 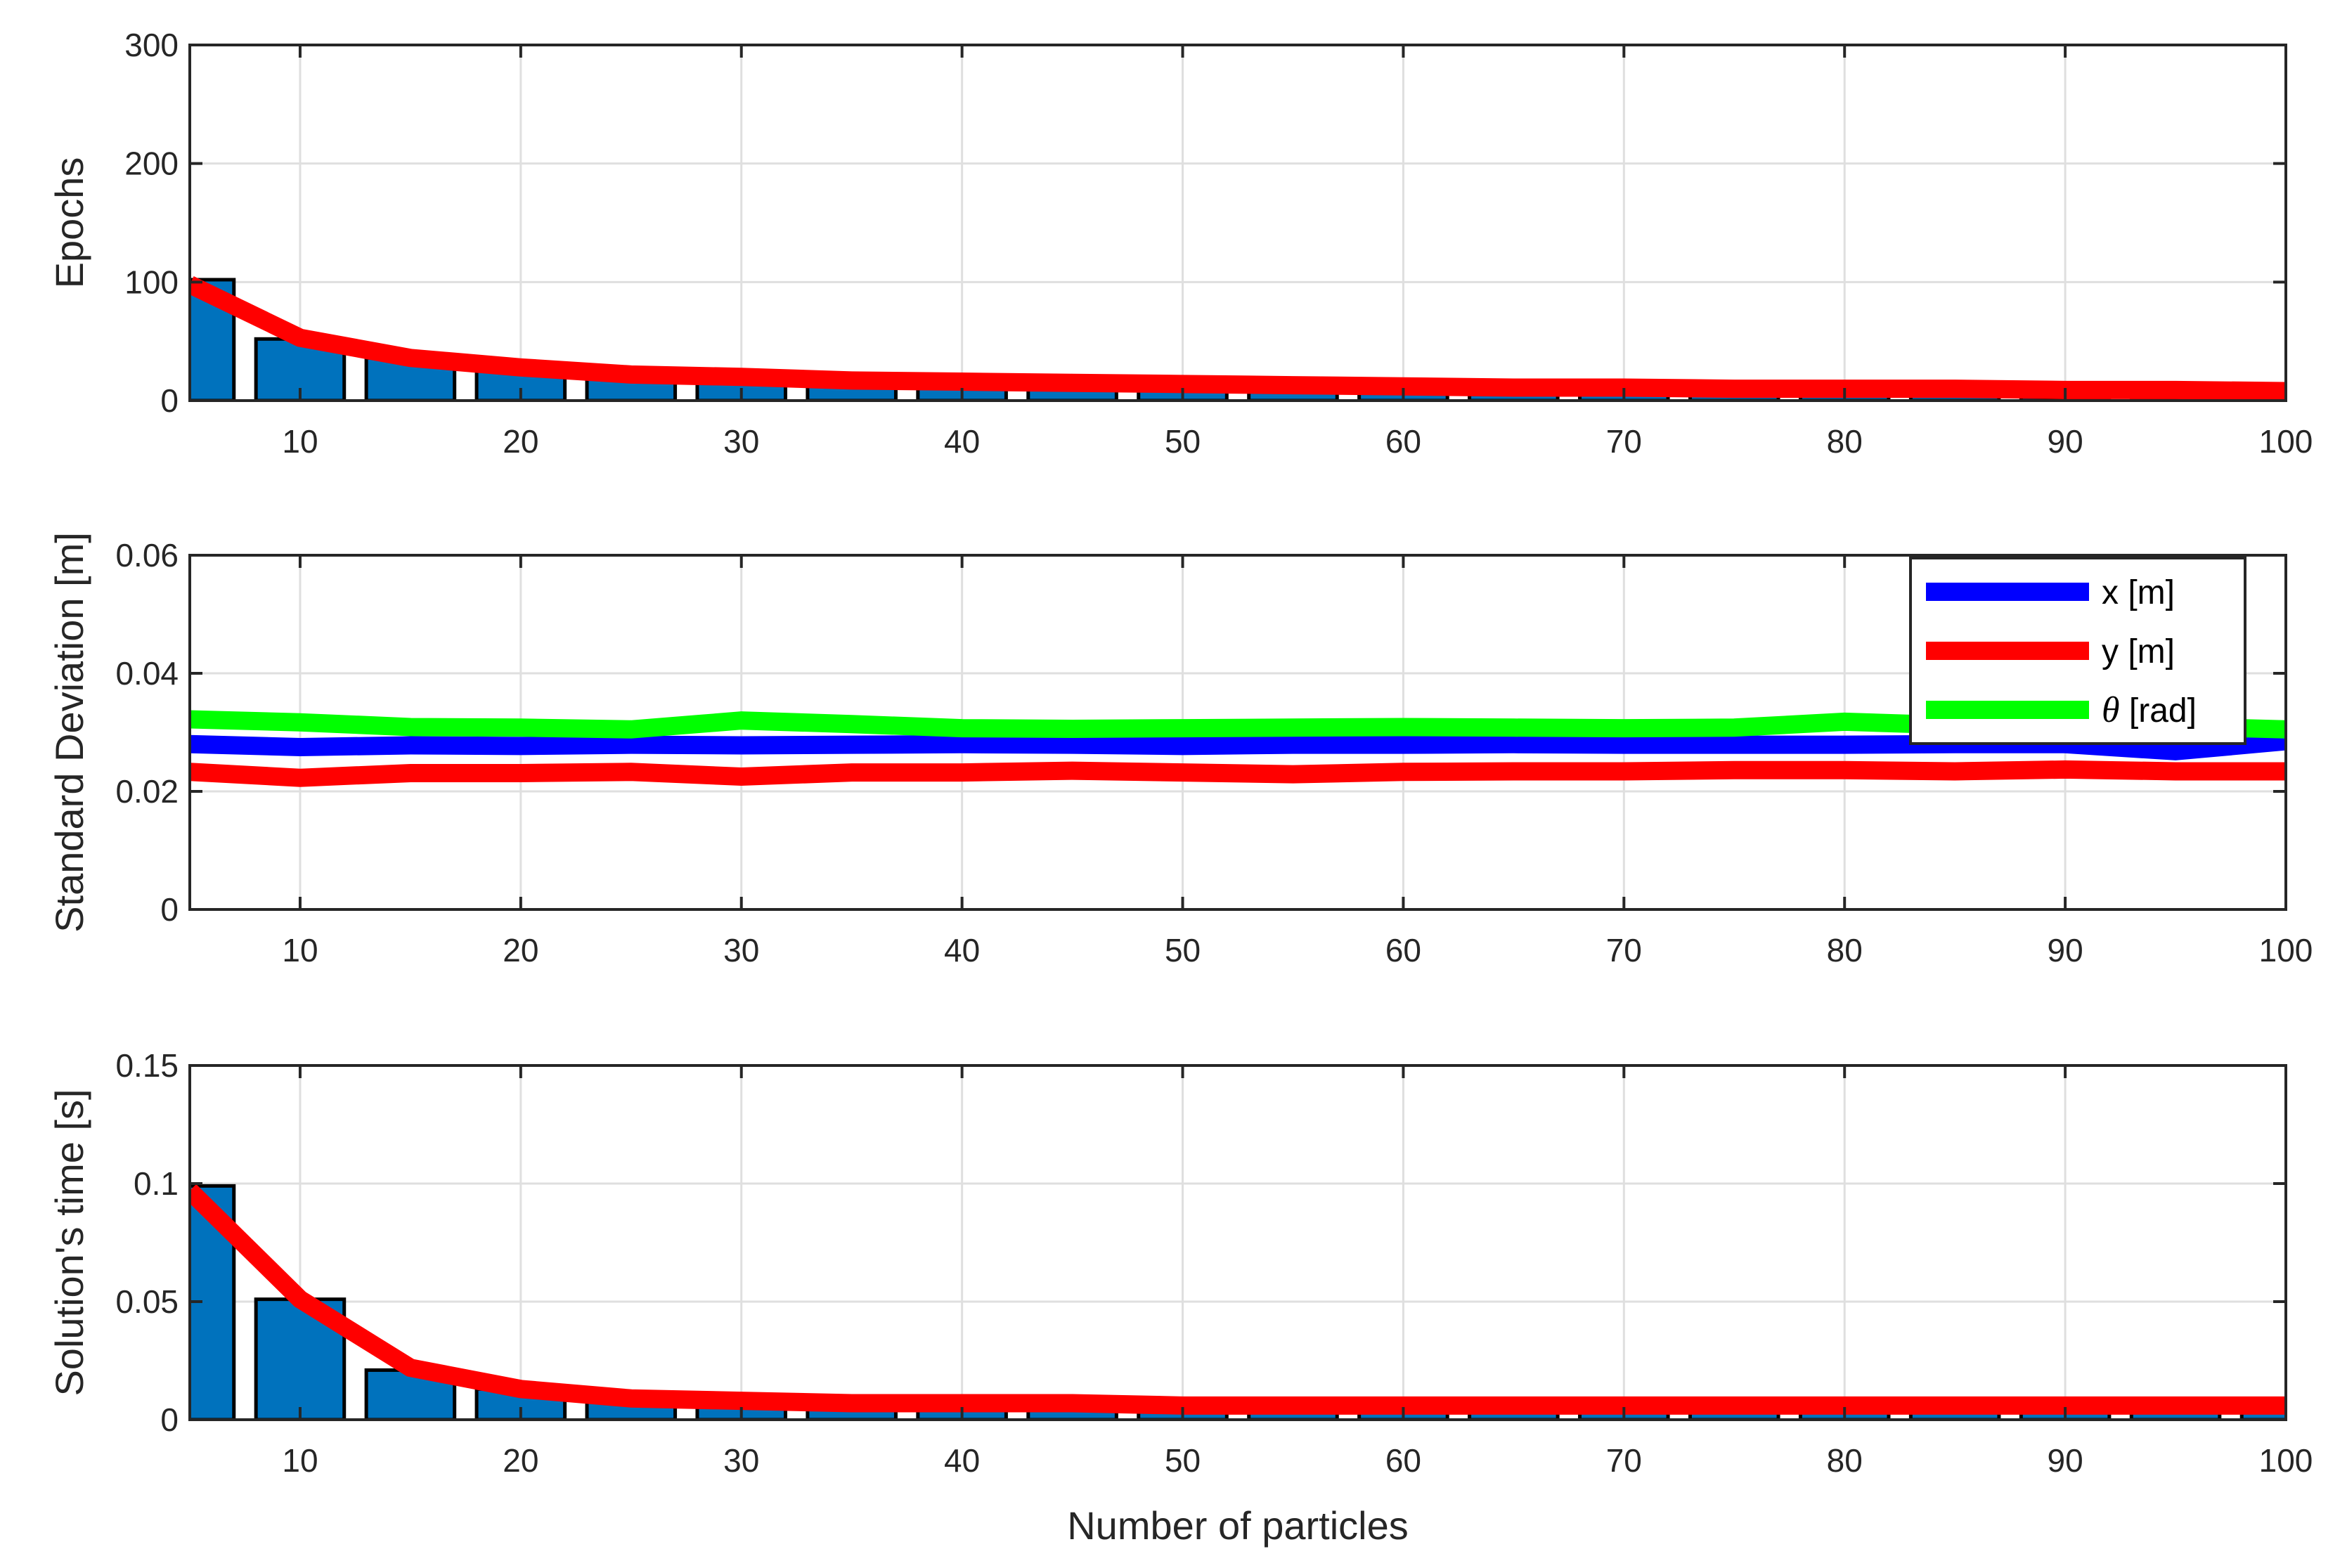 What do you see at coordinates (2158, 711) in the screenshot?
I see `legend-label-rest: [rad]` at bounding box center [2158, 711].